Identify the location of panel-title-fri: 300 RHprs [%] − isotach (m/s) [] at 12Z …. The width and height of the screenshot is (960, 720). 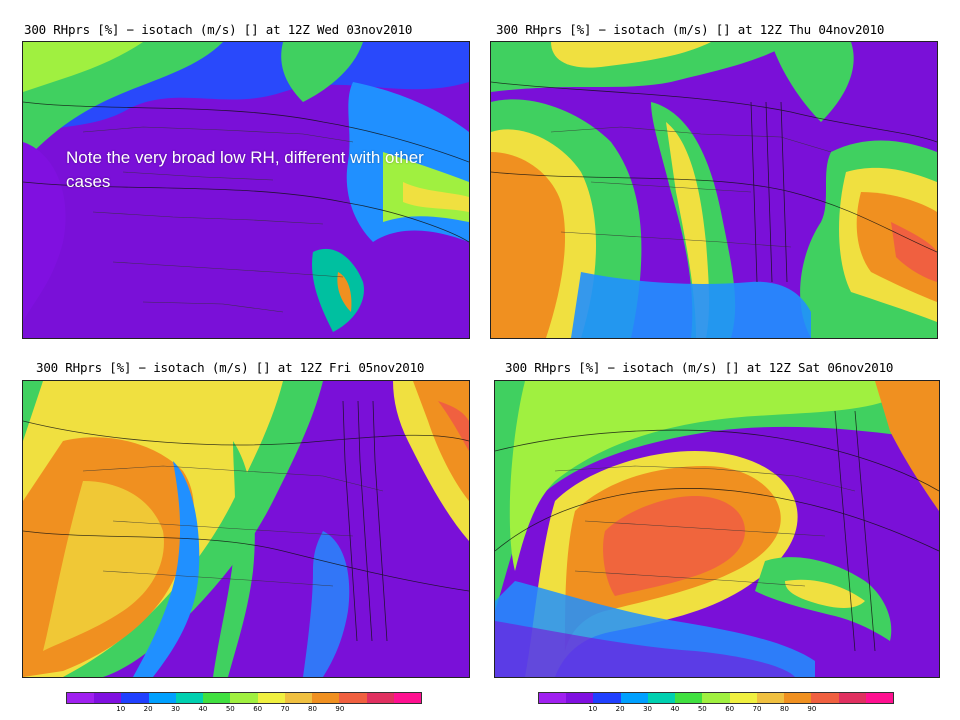
(230, 367).